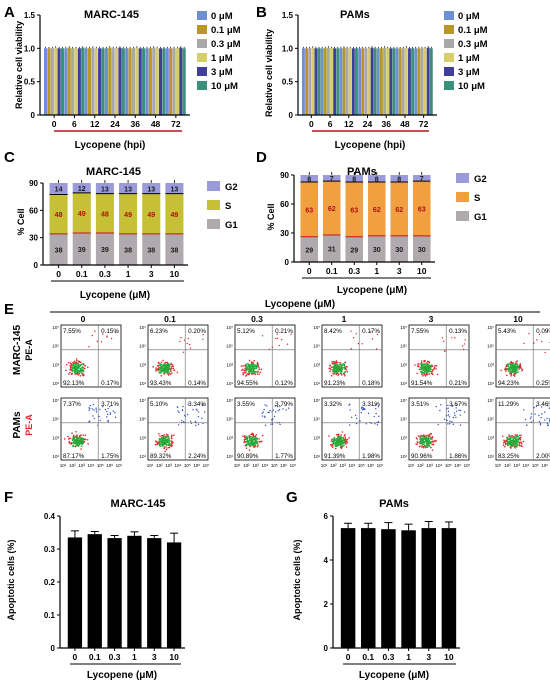 This screenshot has width=550, height=685. I want to click on panel-a-legend-swatch, so click(202, 71).